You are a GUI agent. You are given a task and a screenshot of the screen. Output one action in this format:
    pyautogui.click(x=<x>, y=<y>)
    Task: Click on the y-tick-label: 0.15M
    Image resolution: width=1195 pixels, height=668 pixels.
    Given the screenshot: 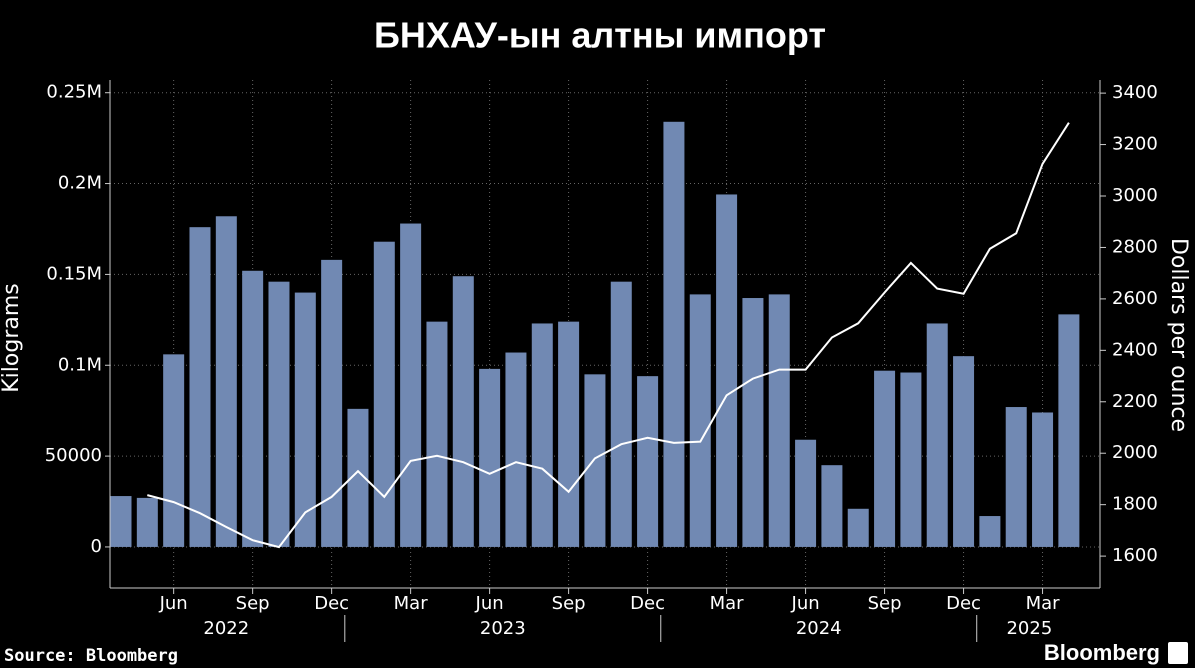 What is the action you would take?
    pyautogui.click(x=74, y=273)
    